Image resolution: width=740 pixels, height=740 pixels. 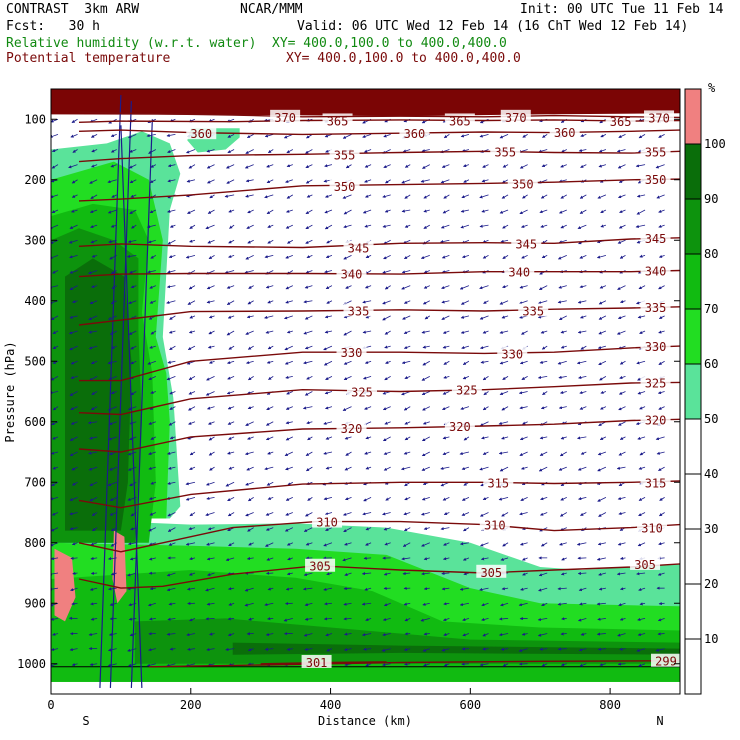 I want to click on field1-name: Relative humidity (w.r.t. water), so click(x=131, y=43).